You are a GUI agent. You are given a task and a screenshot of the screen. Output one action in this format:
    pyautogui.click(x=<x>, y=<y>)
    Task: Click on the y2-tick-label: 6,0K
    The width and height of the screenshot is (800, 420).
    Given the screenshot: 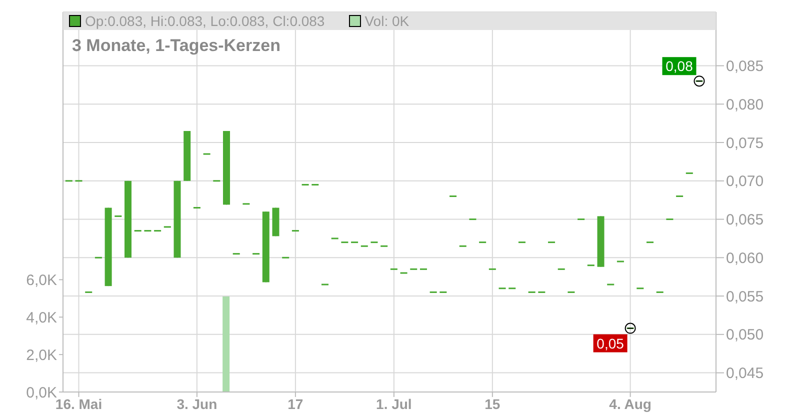 What is the action you would take?
    pyautogui.click(x=41, y=281)
    